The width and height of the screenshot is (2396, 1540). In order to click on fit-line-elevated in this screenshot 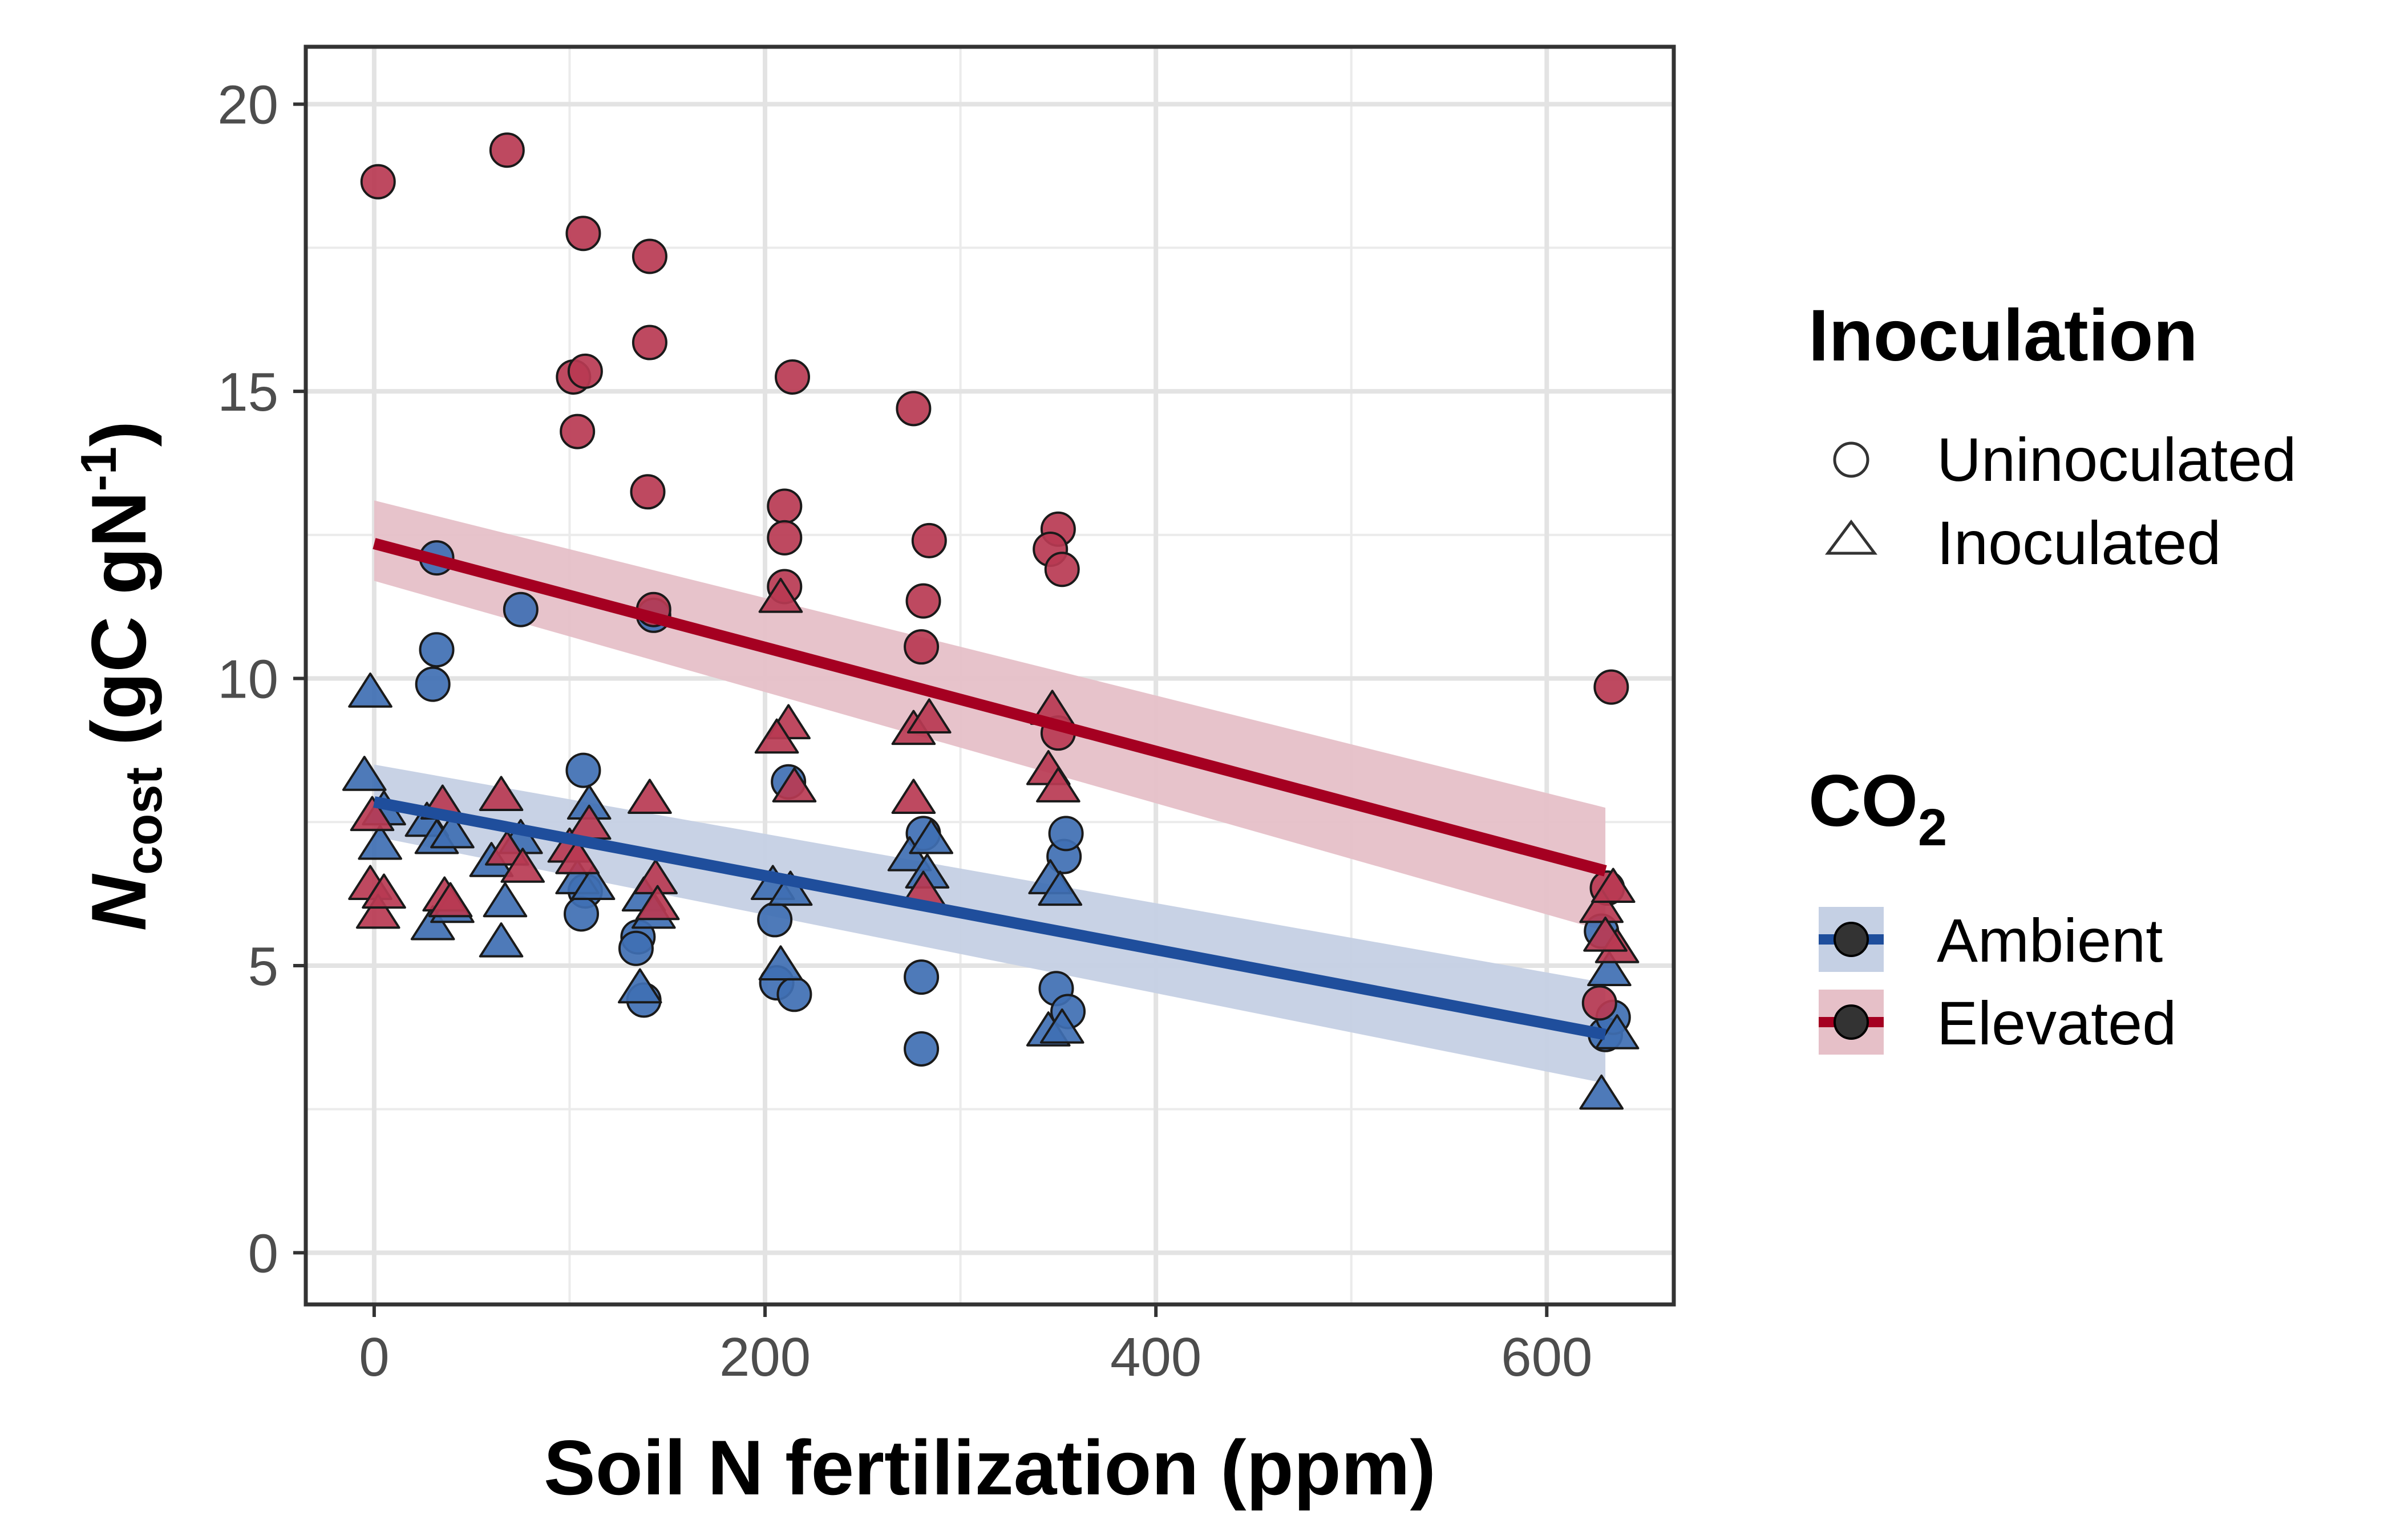, I will do `click(990, 708)`.